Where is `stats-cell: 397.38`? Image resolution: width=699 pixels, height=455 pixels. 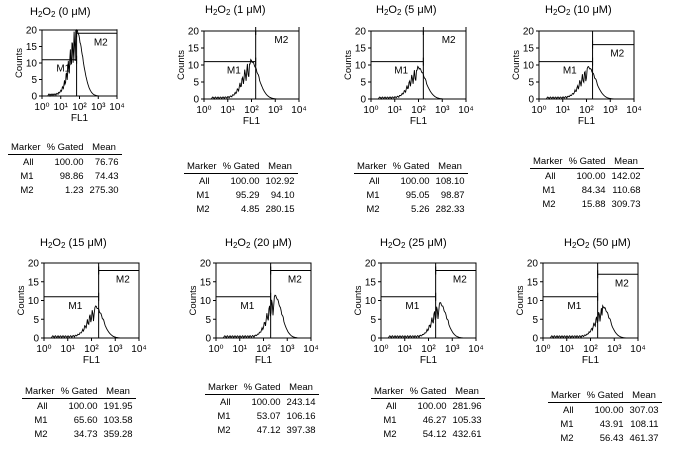
stats-cell: 397.38 is located at coordinates (301, 430).